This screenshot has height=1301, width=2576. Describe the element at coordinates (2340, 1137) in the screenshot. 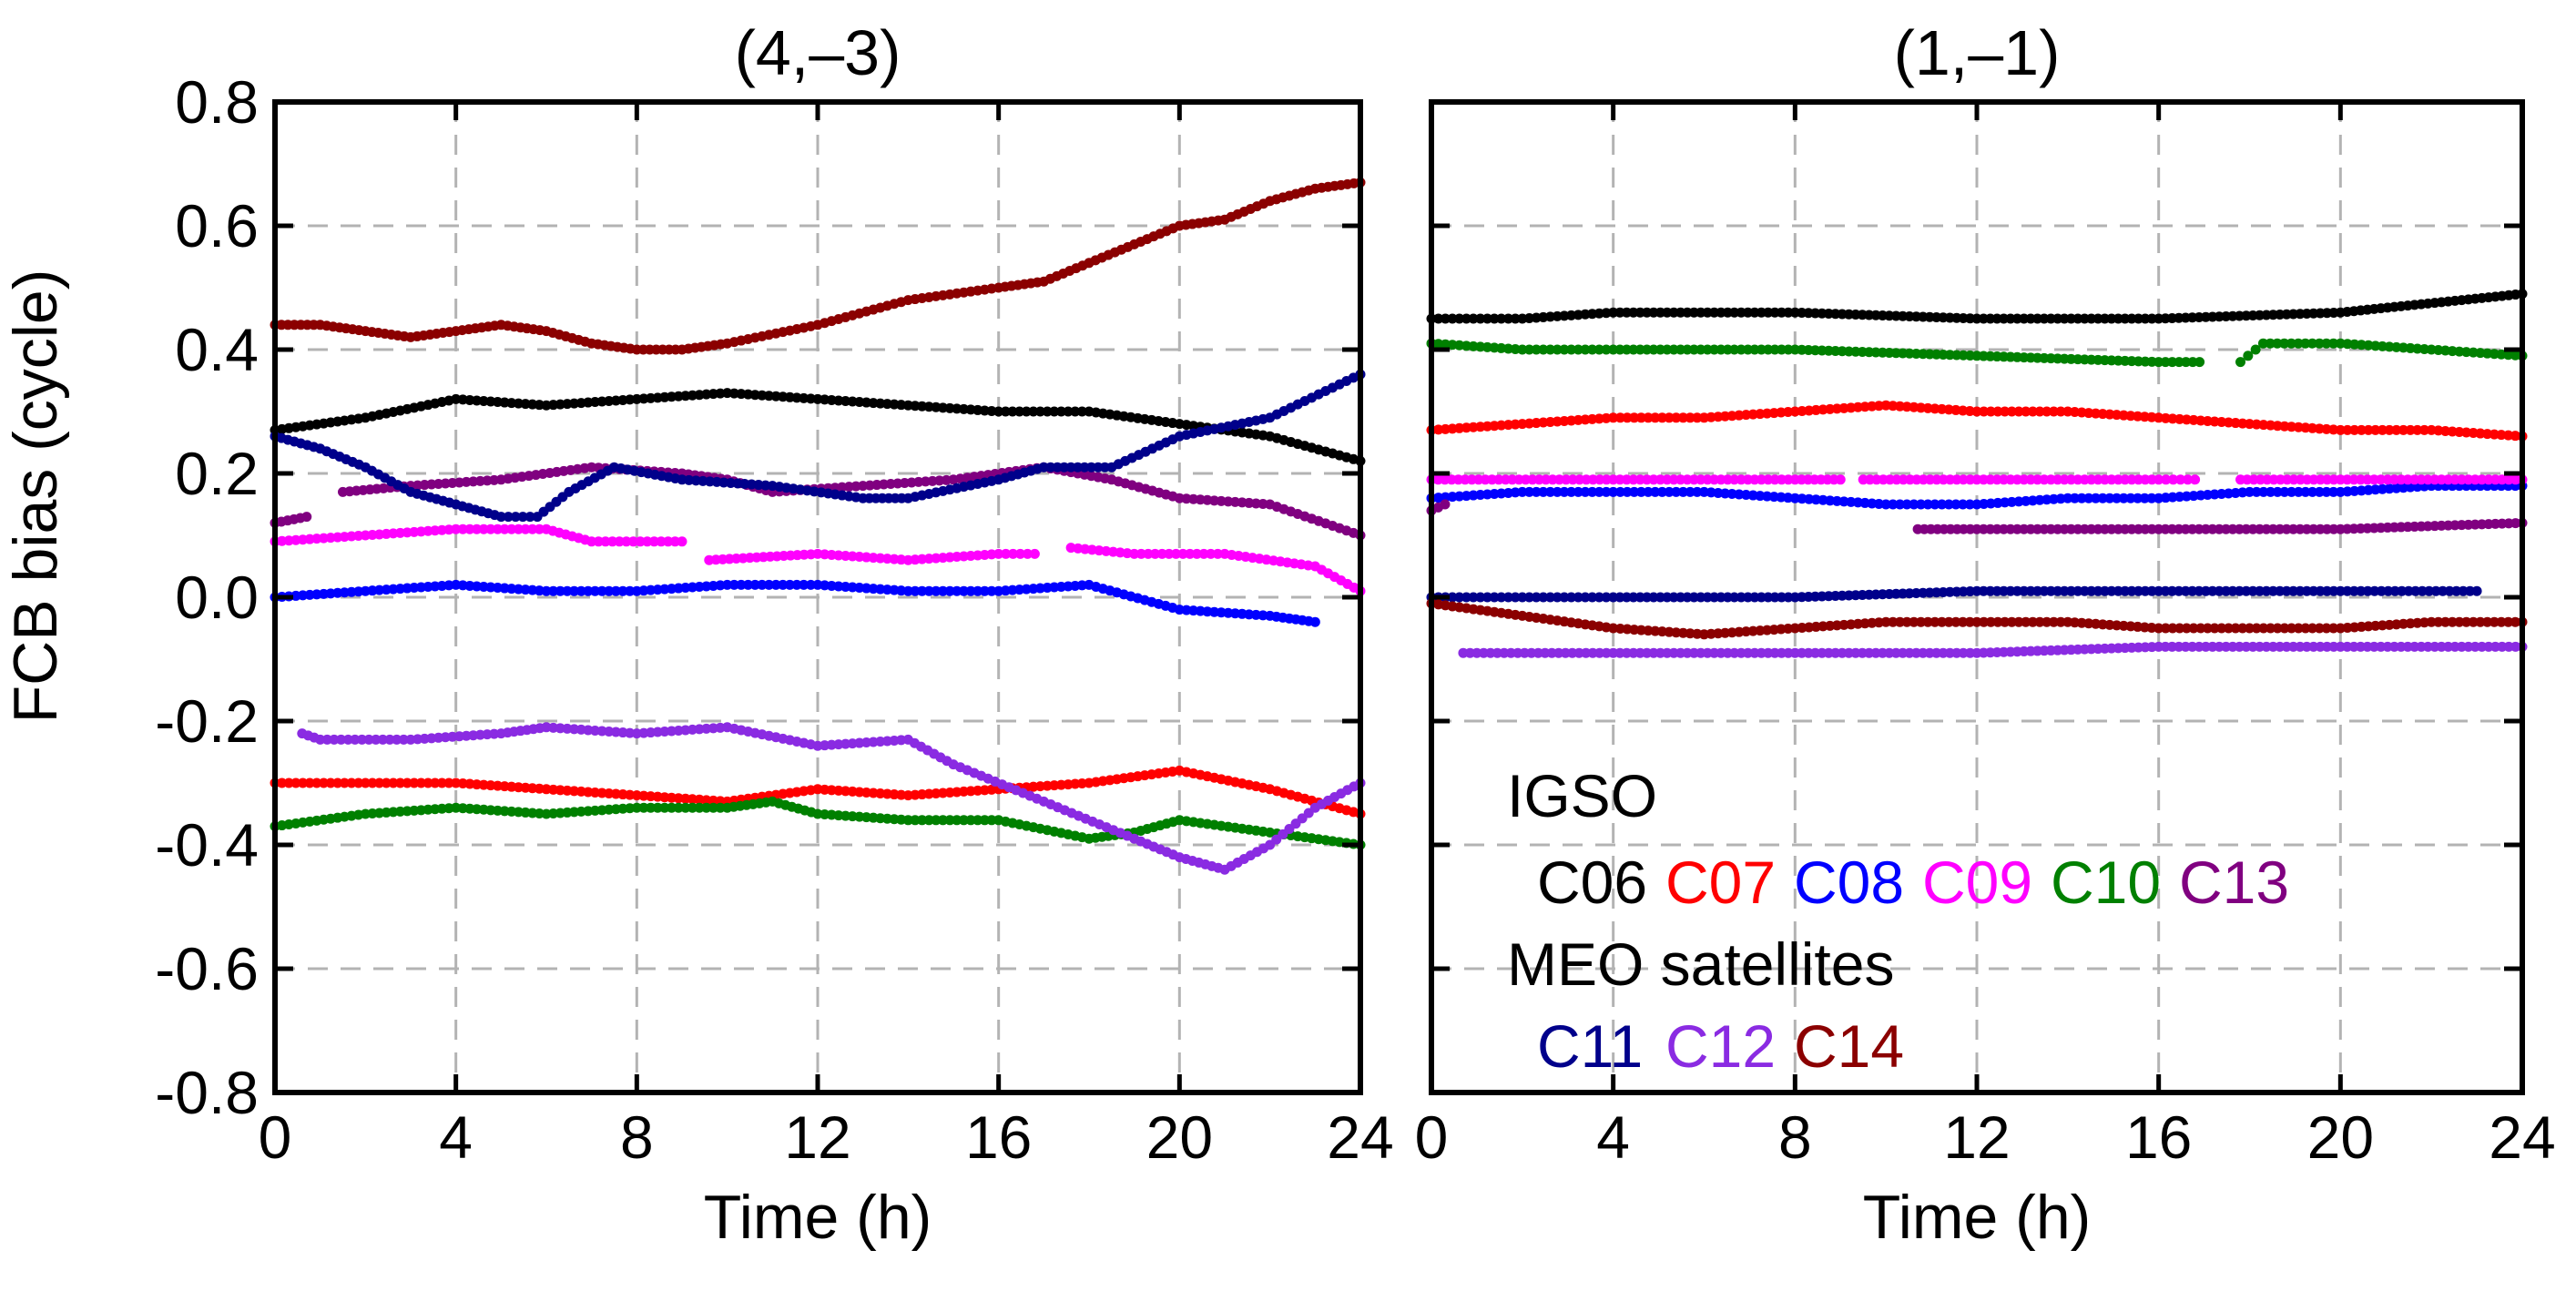

I see `x-tick-label: 20` at that location.